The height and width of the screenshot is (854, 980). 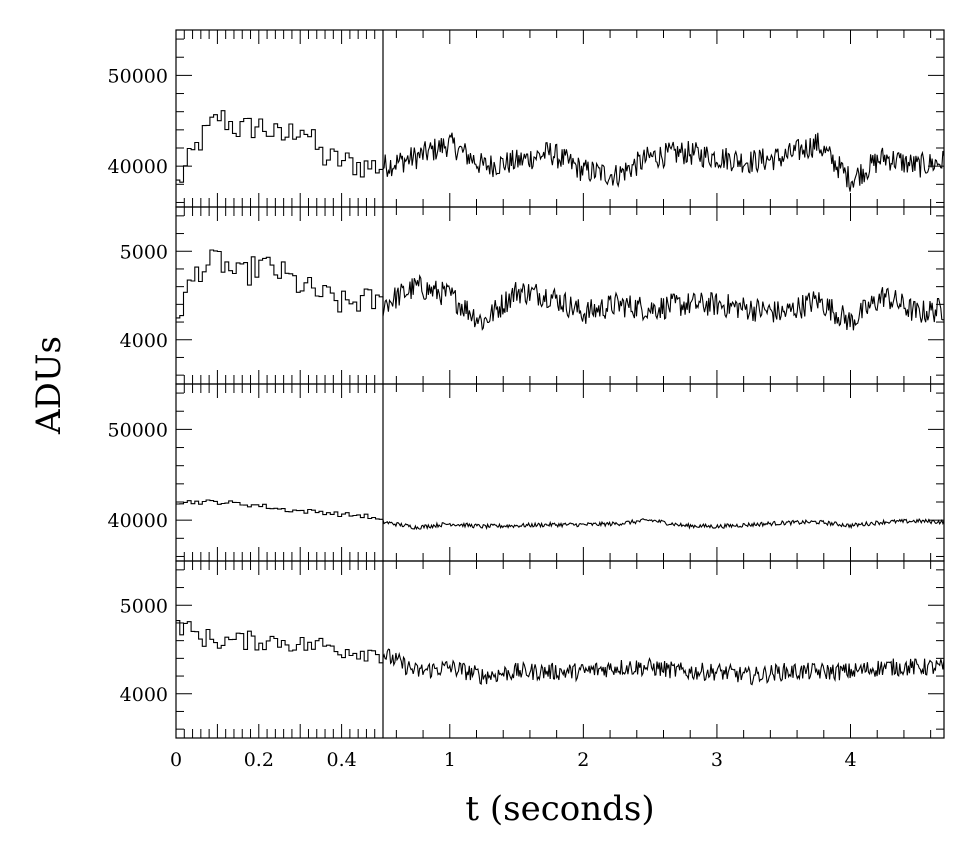 What do you see at coordinates (850, 760) in the screenshot?
I see `x-tick-label: 4` at bounding box center [850, 760].